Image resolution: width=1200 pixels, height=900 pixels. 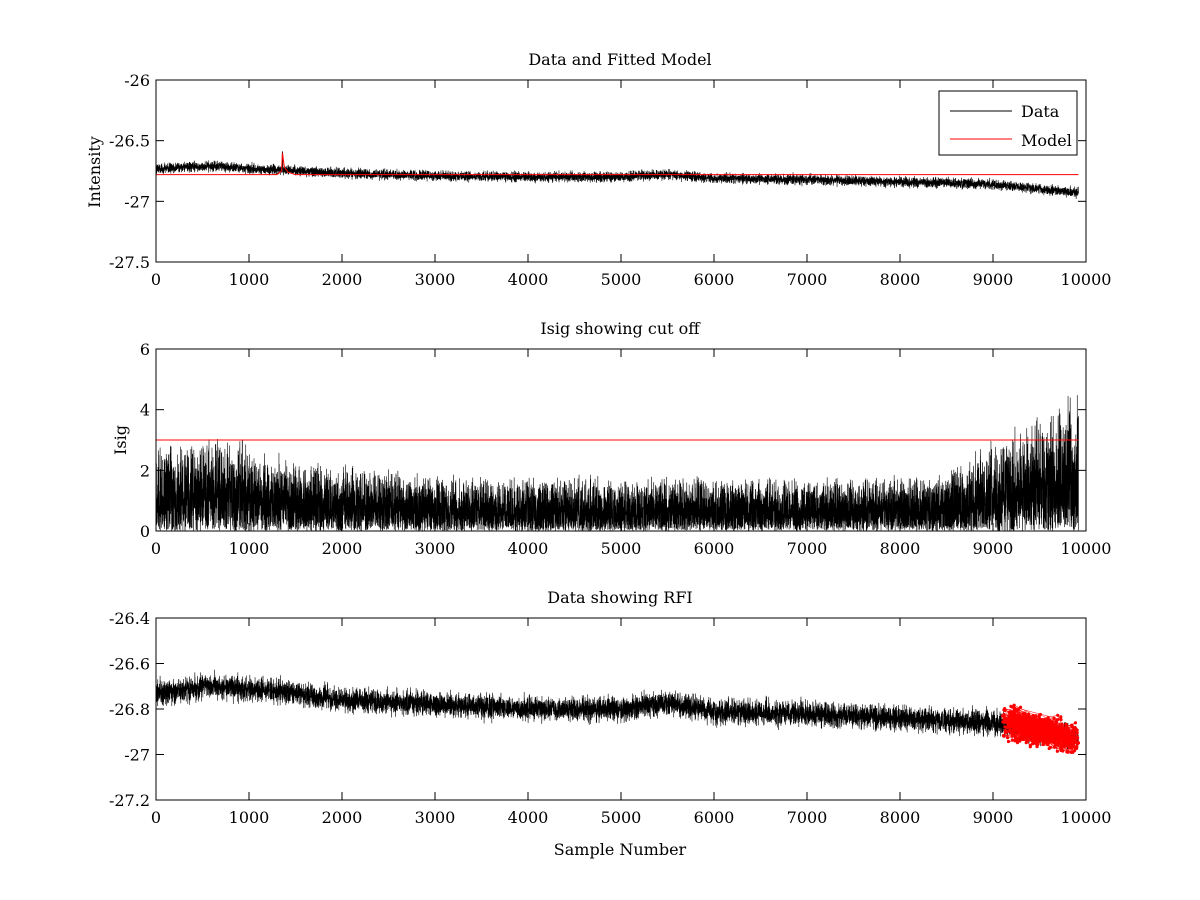 I want to click on rfi-markers, so click(x=1040, y=728).